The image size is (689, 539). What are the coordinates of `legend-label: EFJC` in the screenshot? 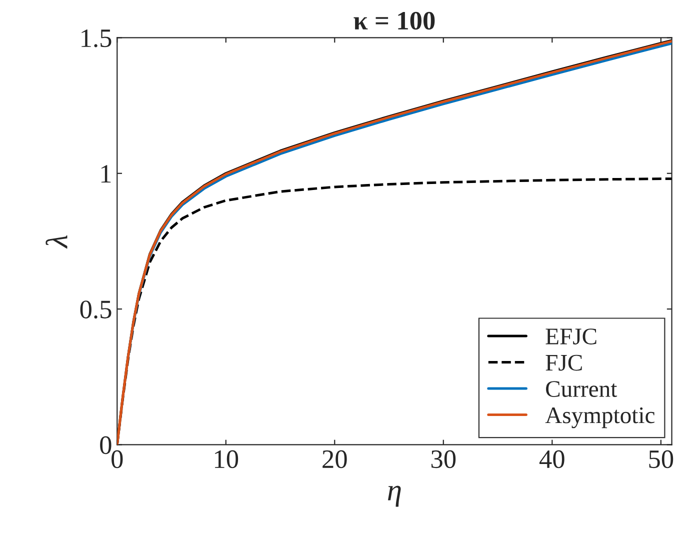 It's located at (571, 336).